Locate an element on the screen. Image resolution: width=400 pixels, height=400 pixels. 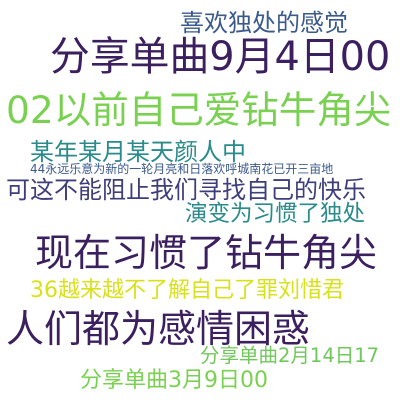
word-1: 喜欢独处的感觉 is located at coordinates (264, 23).